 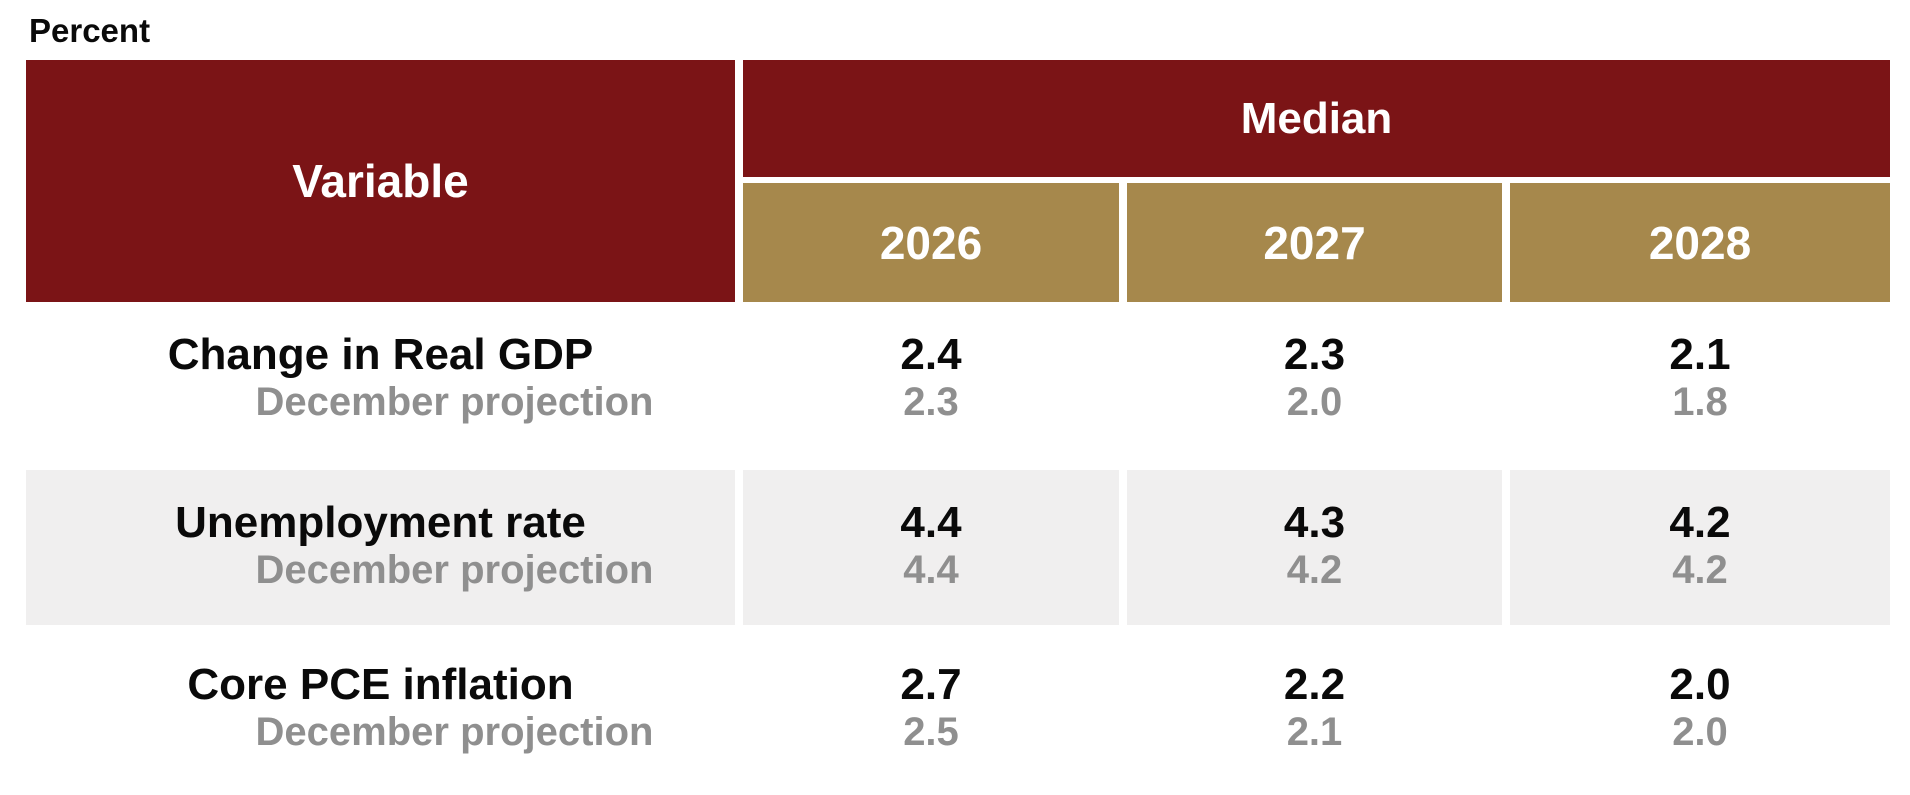 What do you see at coordinates (931, 522) in the screenshot?
I see `median-value: 4.4` at bounding box center [931, 522].